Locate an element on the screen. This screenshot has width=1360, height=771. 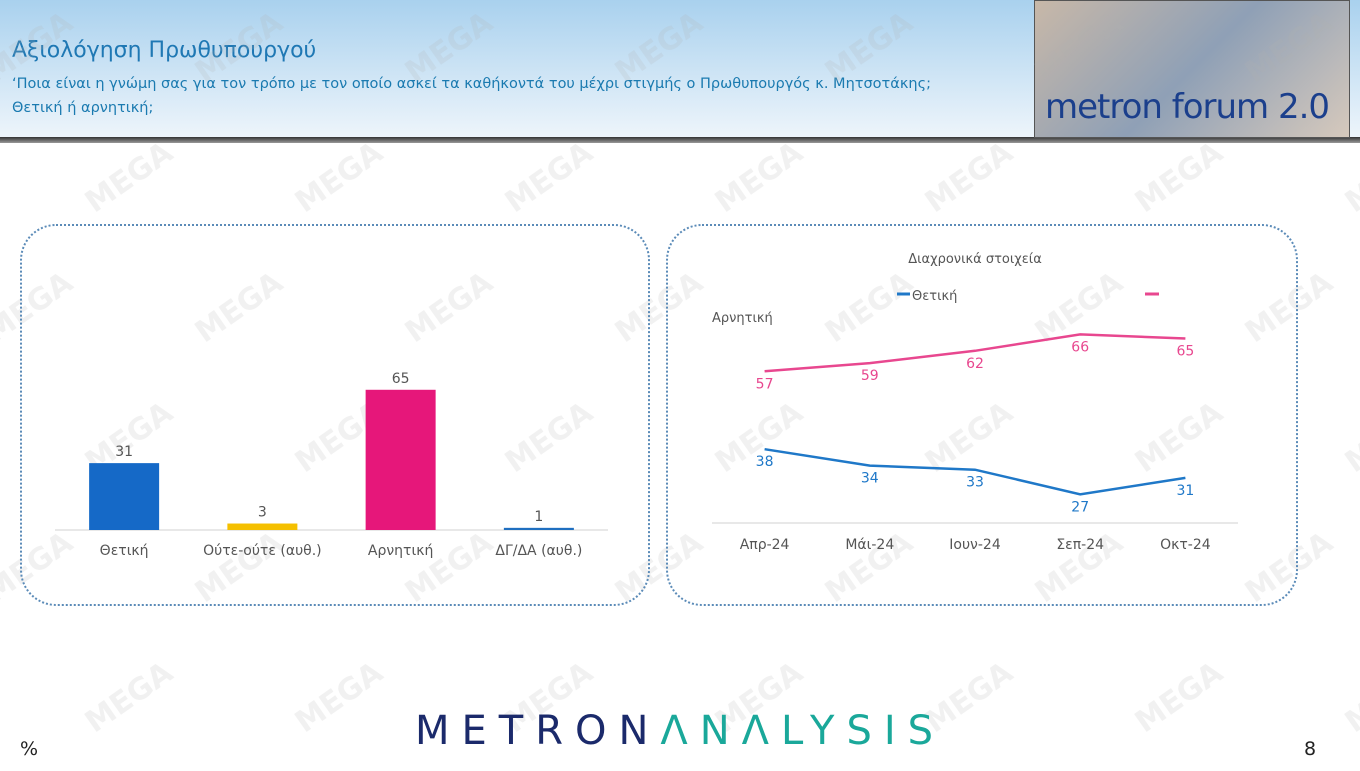
header-divider is located at coordinates (680, 140).